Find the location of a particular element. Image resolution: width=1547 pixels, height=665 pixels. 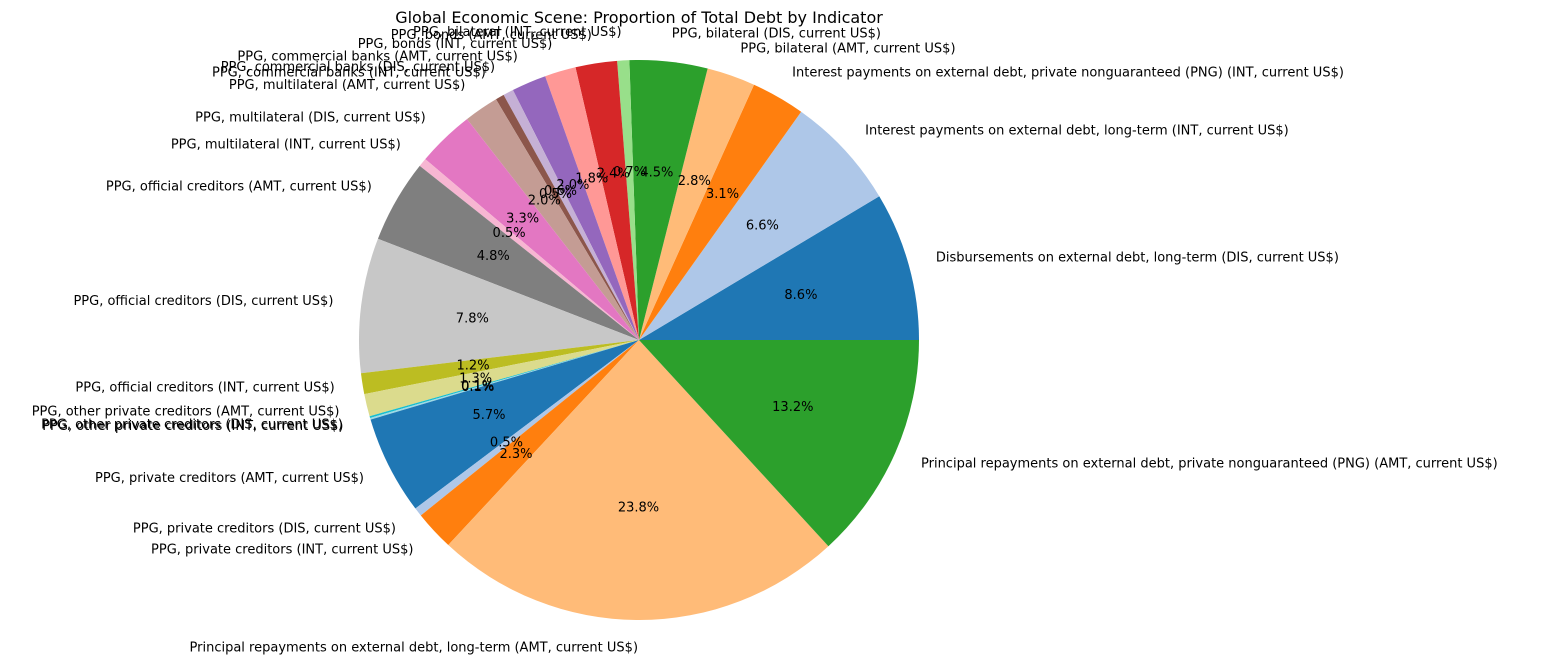

slice-label: PPG, commercial banks (AMT, current US$) is located at coordinates (377, 56).